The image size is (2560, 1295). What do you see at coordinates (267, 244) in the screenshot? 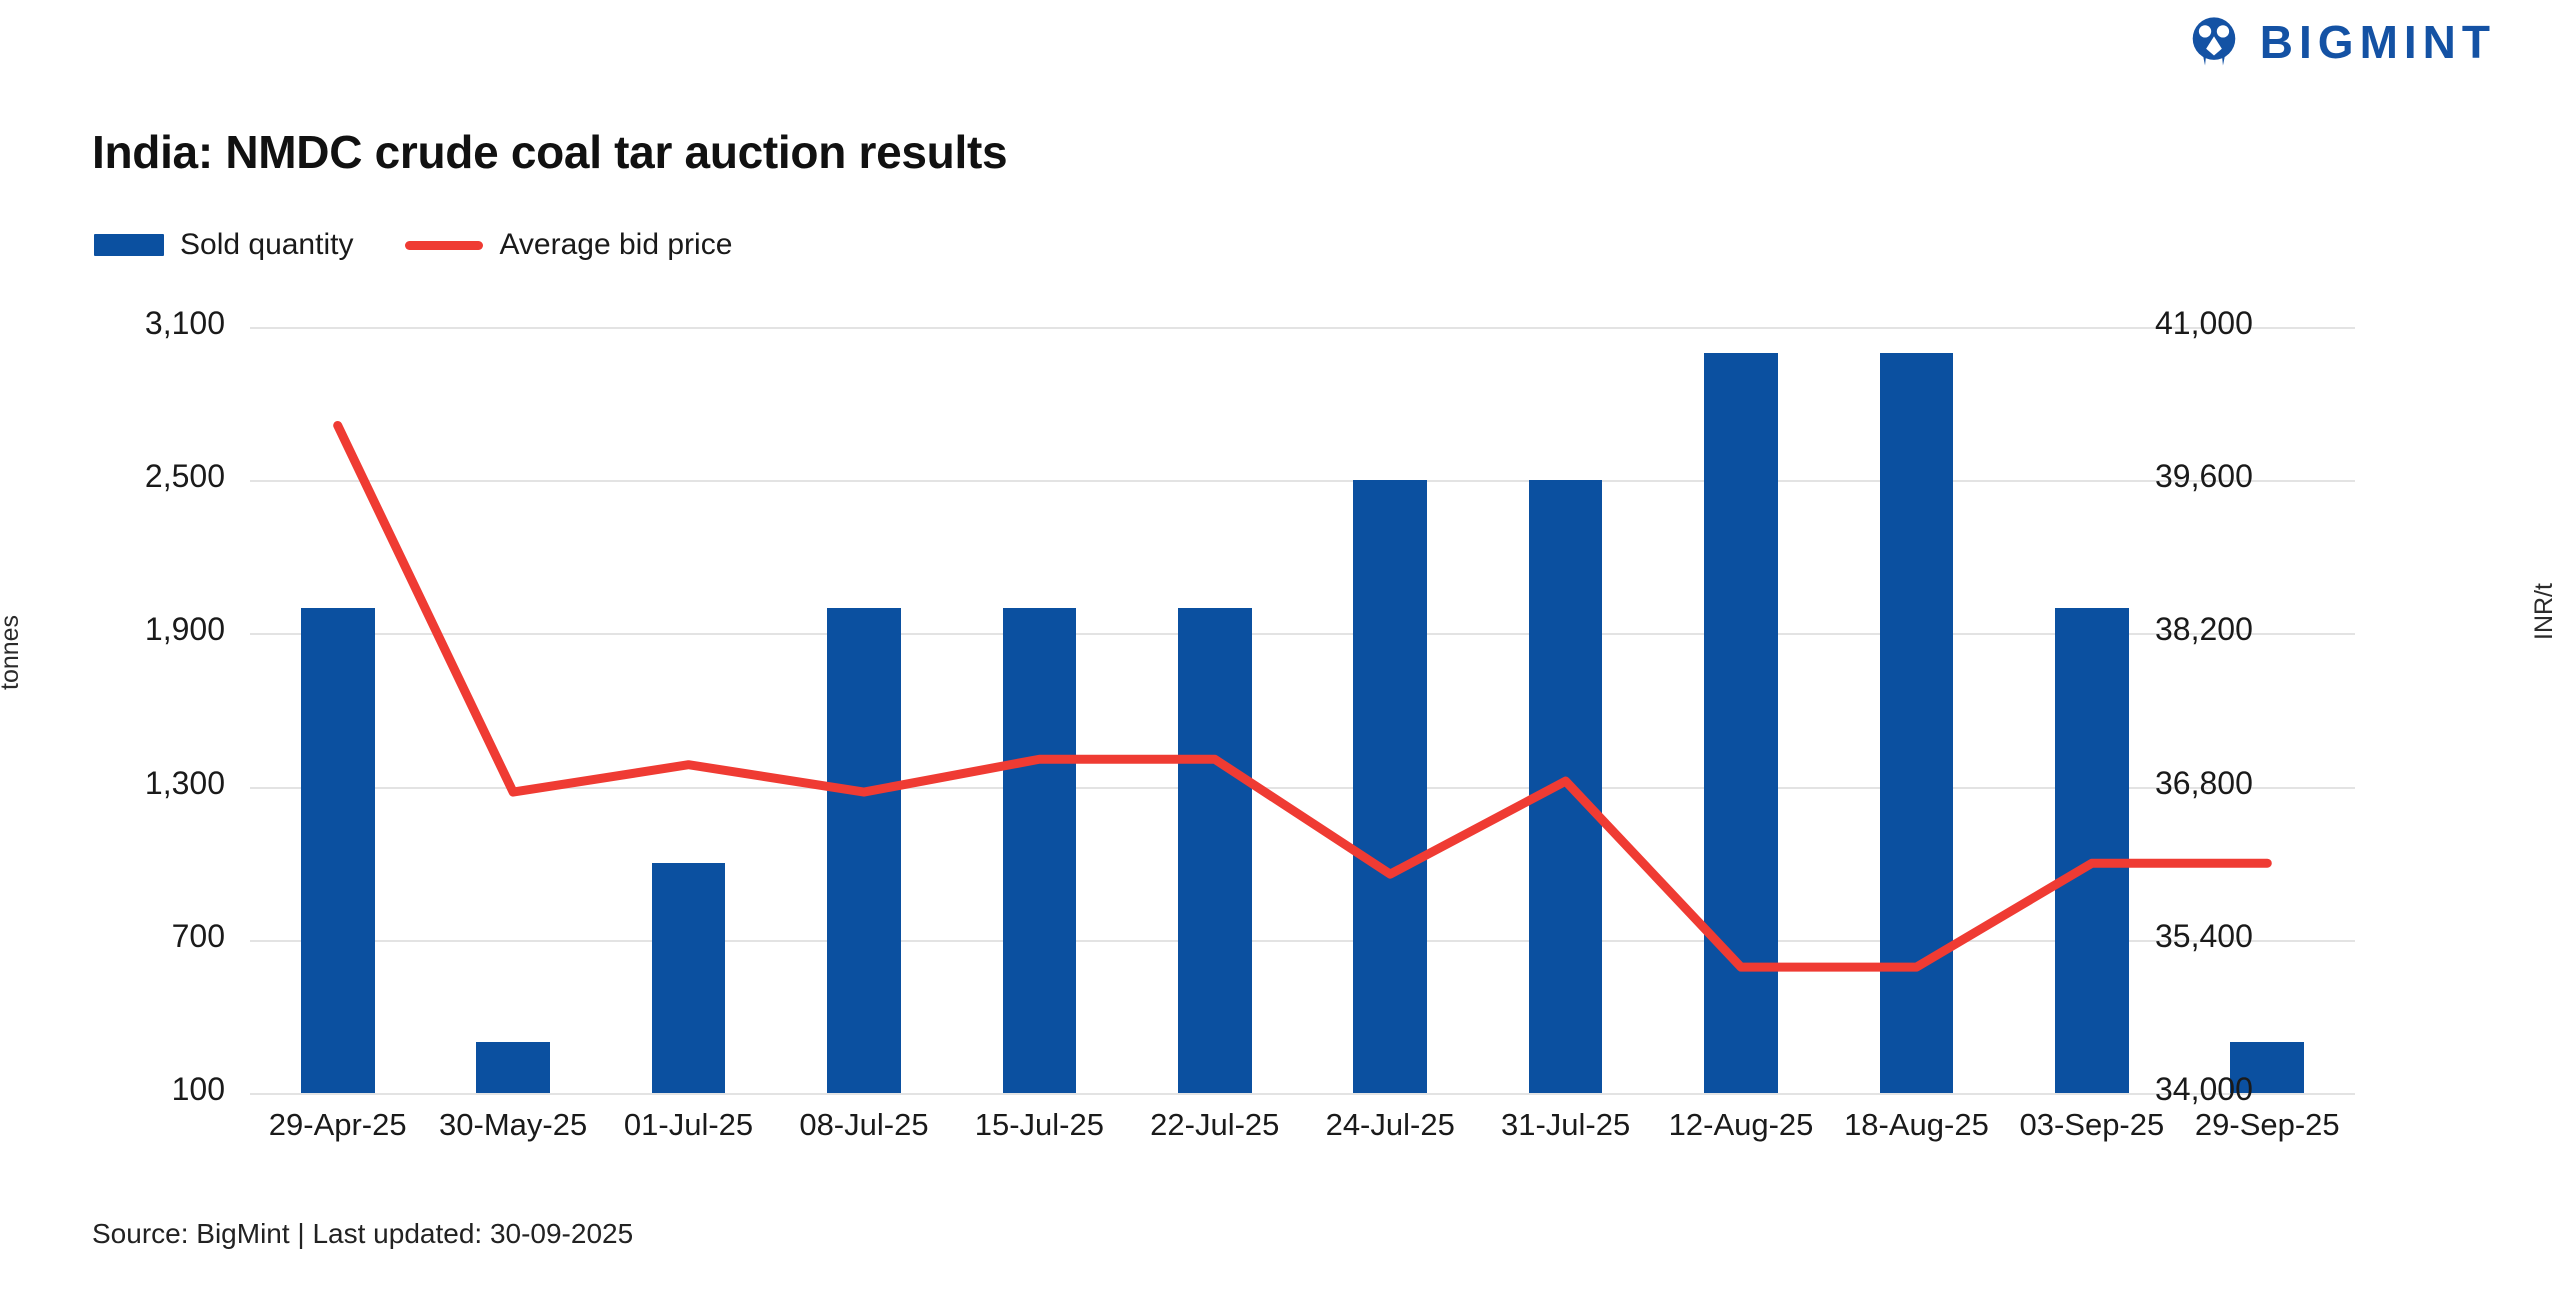
I see `legend-label-sold-quantity: Sold quantity` at bounding box center [267, 244].